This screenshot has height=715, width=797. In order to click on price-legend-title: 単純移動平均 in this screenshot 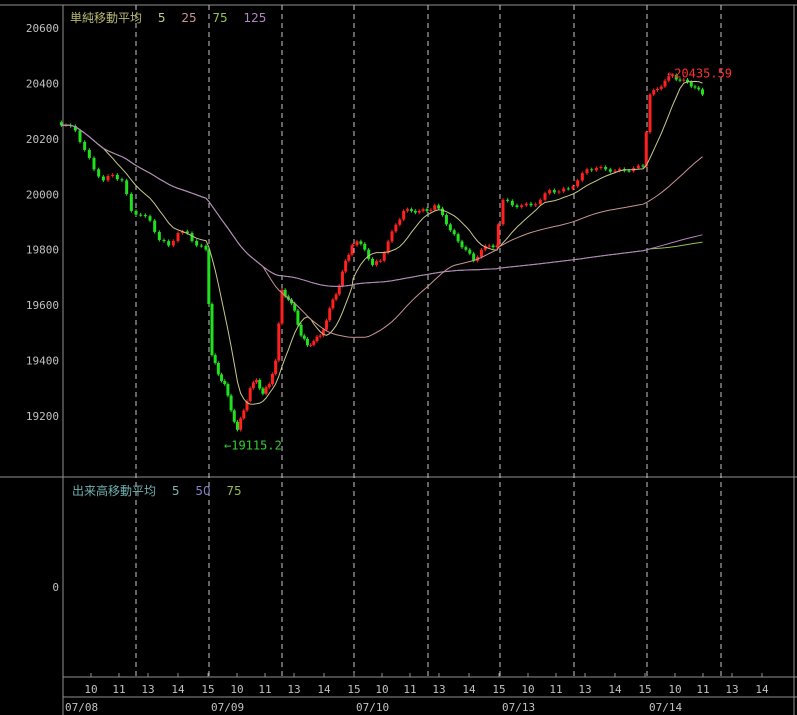, I will do `click(106, 18)`.